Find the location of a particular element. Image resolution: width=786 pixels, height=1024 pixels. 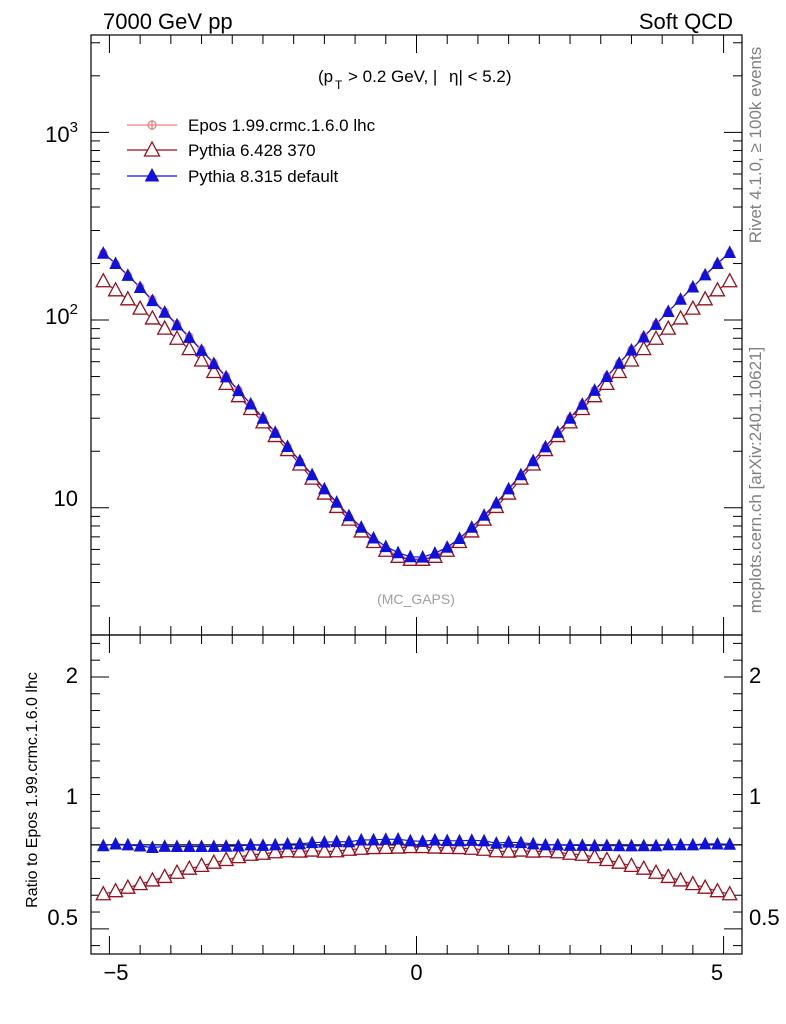

x-tick-labels: −5 0 5 is located at coordinates (413, 972).